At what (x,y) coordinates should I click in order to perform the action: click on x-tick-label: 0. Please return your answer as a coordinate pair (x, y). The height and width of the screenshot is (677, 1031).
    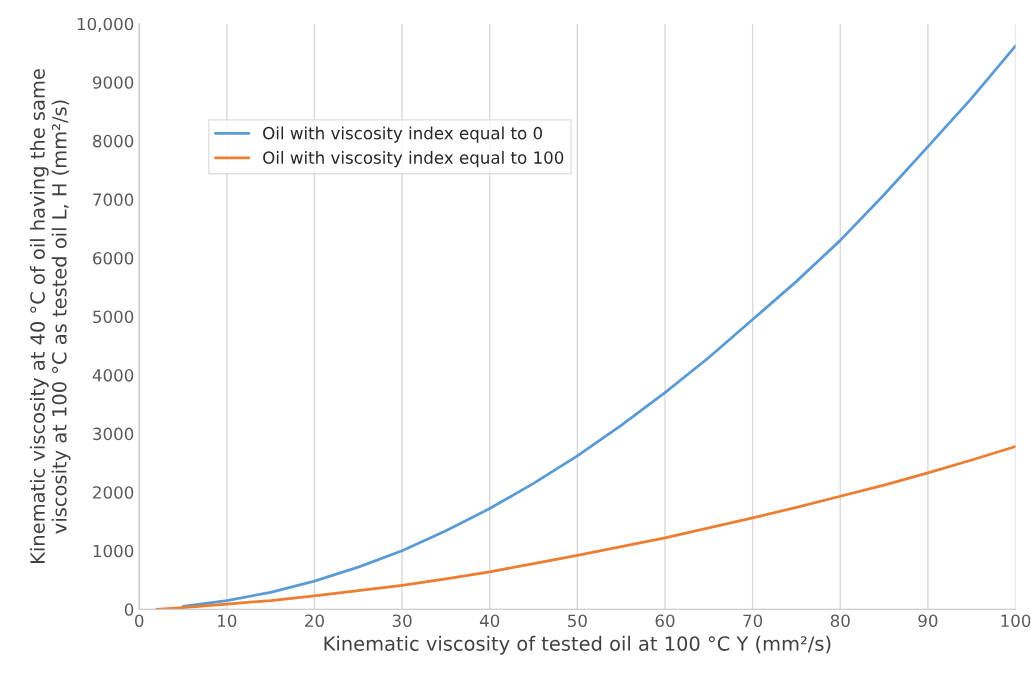
    Looking at the image, I should click on (139, 621).